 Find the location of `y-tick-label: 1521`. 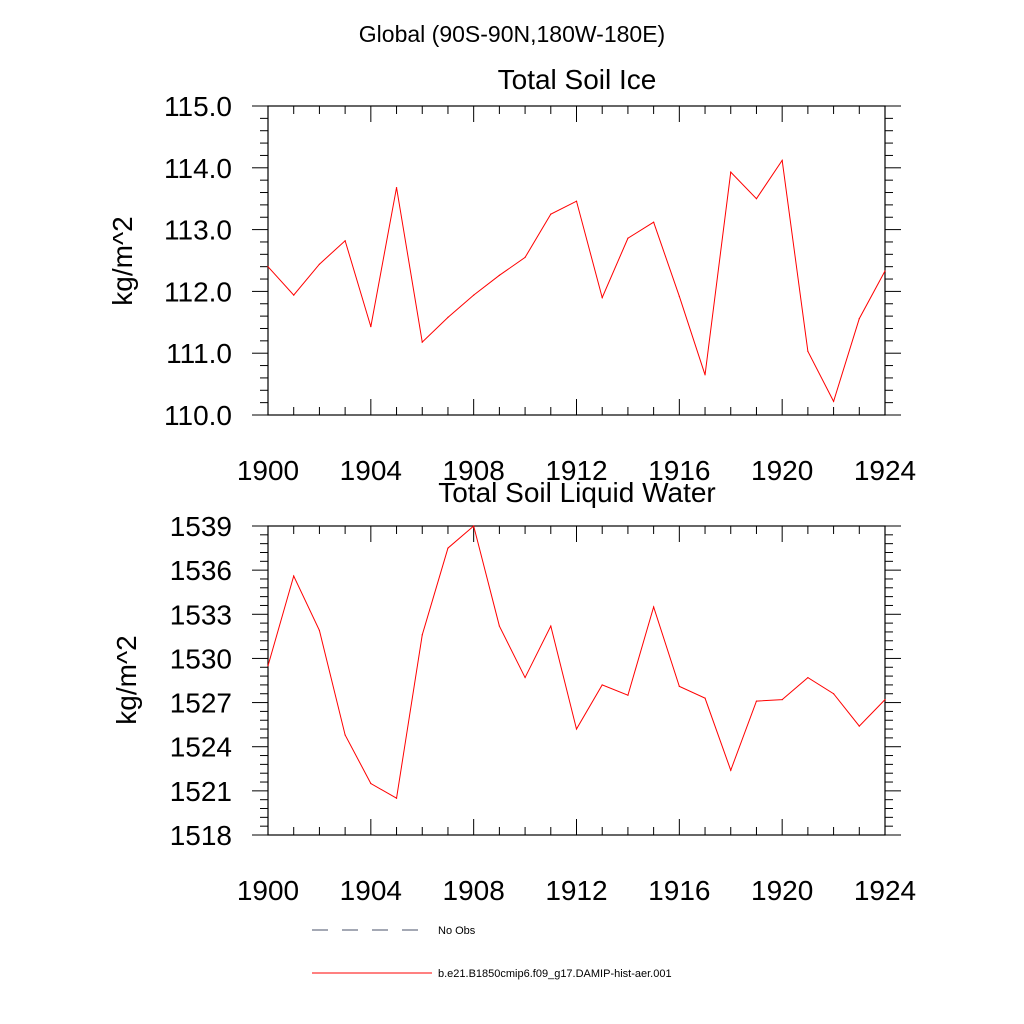

y-tick-label: 1521 is located at coordinates (201, 791).